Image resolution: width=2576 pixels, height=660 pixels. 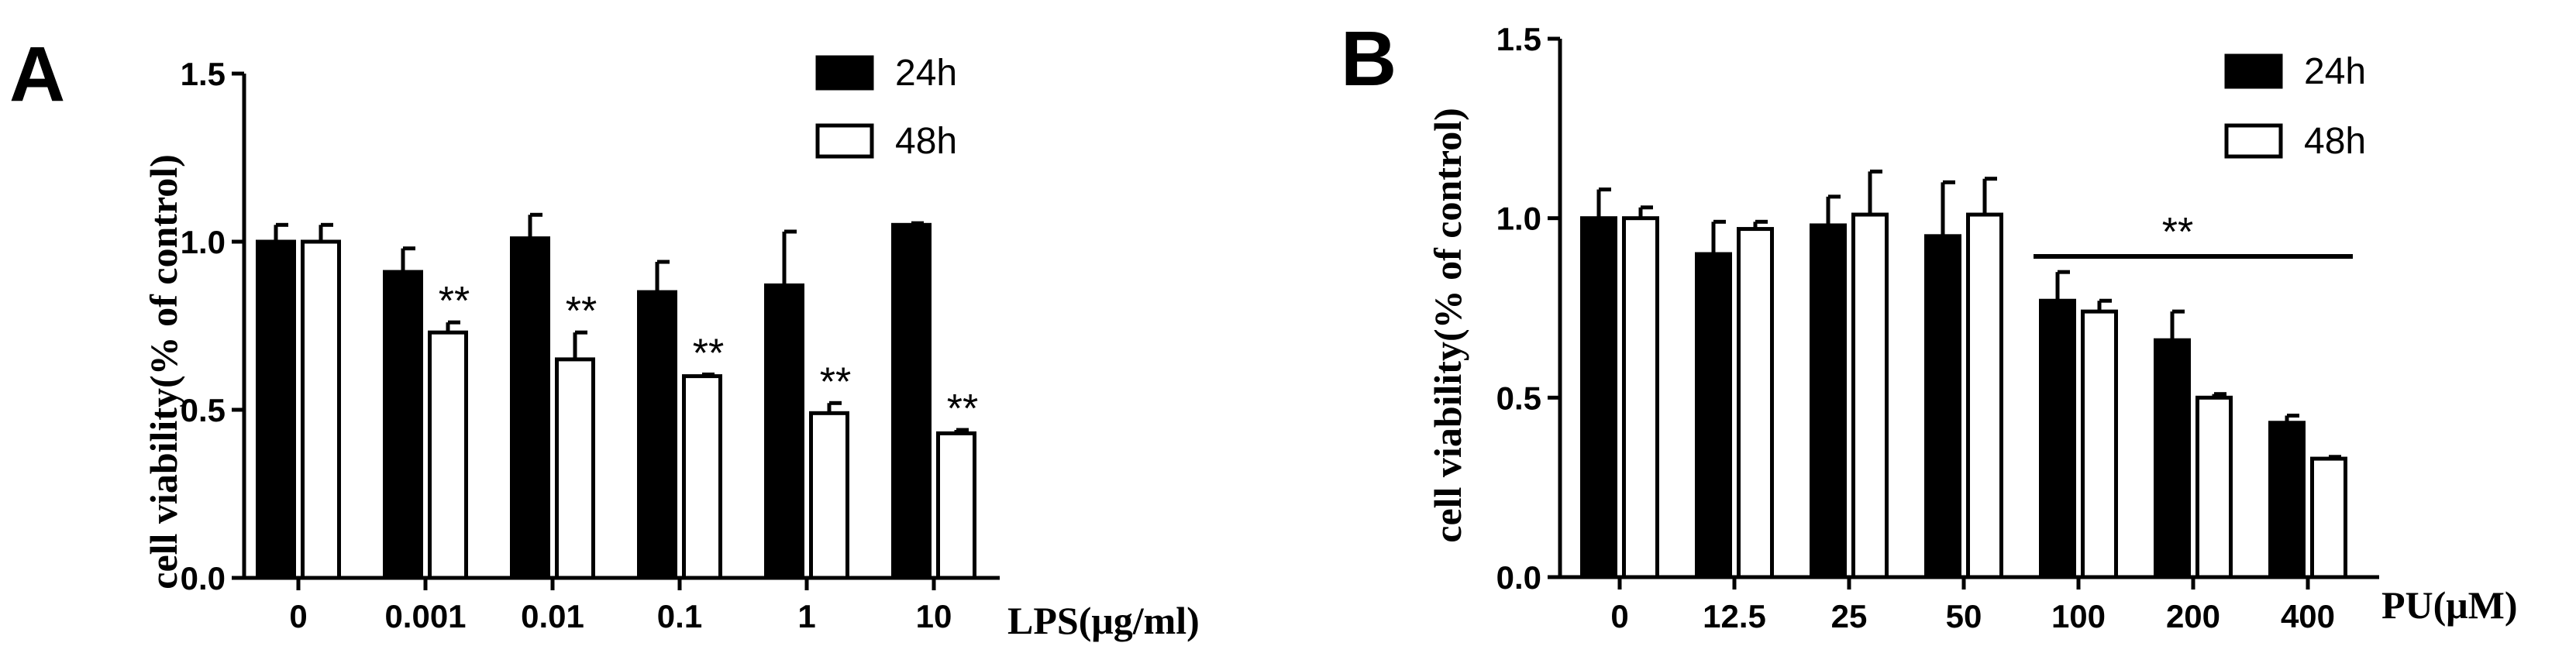 What do you see at coordinates (2193, 616) in the screenshot?
I see `x-tick-label: 200` at bounding box center [2193, 616].